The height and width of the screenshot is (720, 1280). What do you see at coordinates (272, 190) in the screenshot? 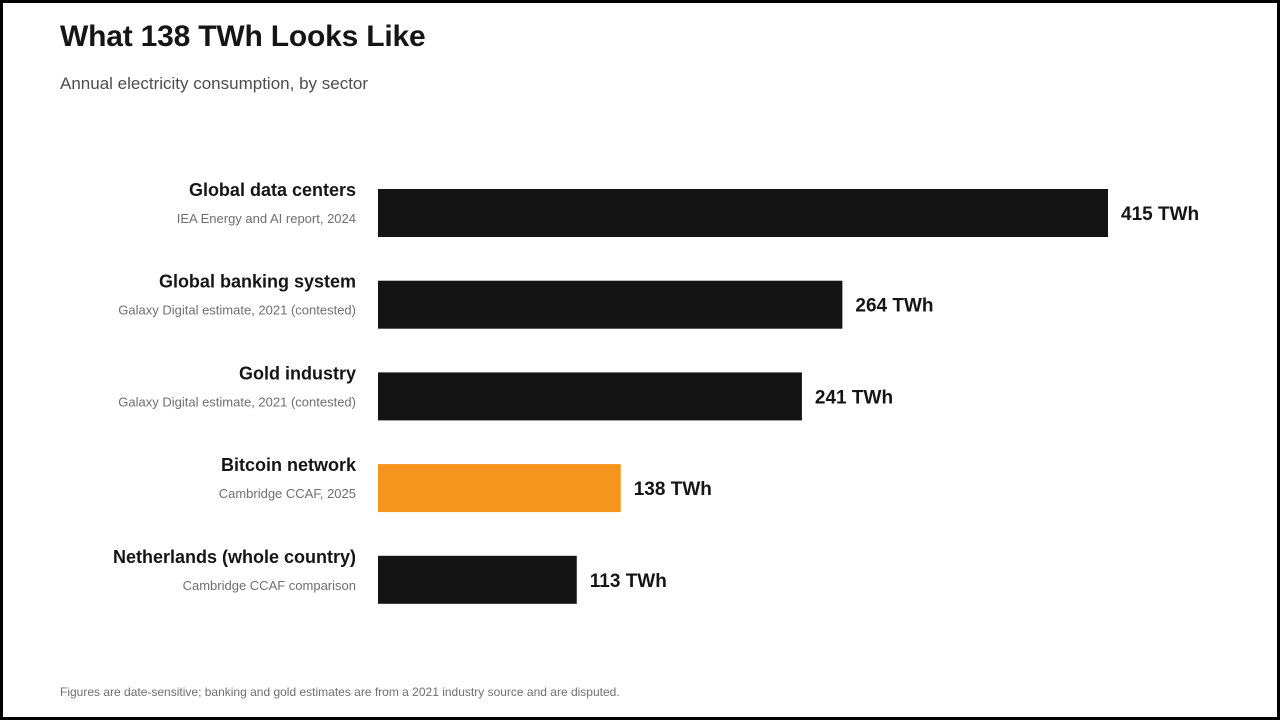
I see `category-label-global-data-centers: Global data centers` at bounding box center [272, 190].